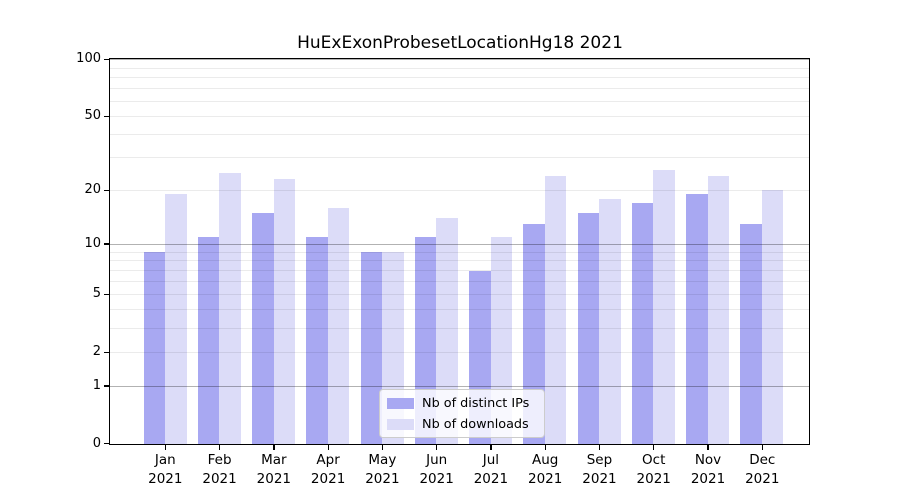 Image resolution: width=900 pixels, height=500 pixels. I want to click on x-tick-label-feb: Feb 2021, so click(219, 469).